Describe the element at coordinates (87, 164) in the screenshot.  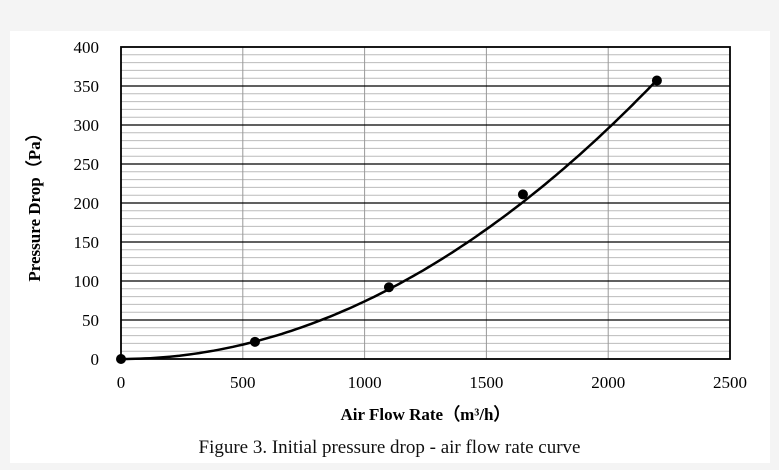
I see `y-tick-label: 250` at that location.